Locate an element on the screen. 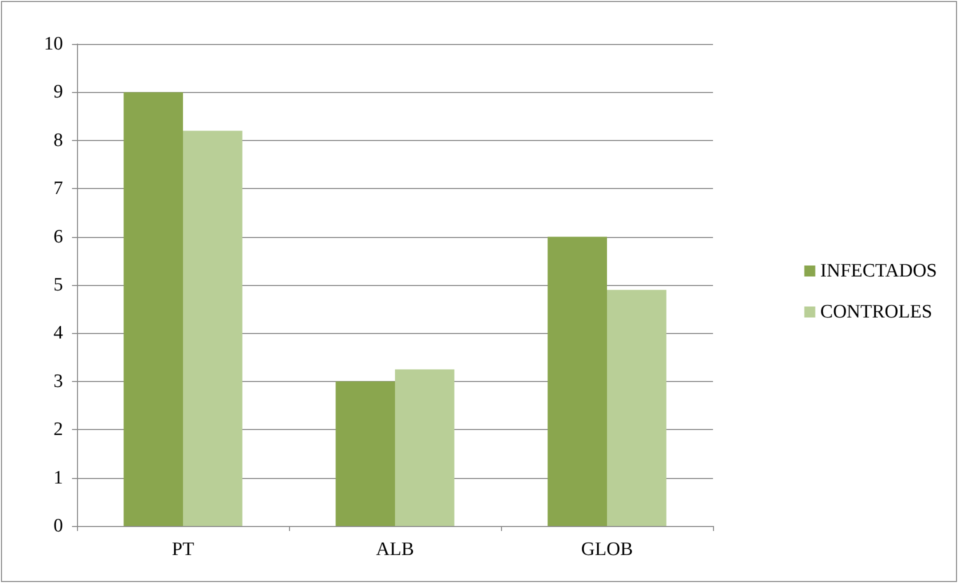 The height and width of the screenshot is (583, 958). y-tick-label: 9 is located at coordinates (58, 92).